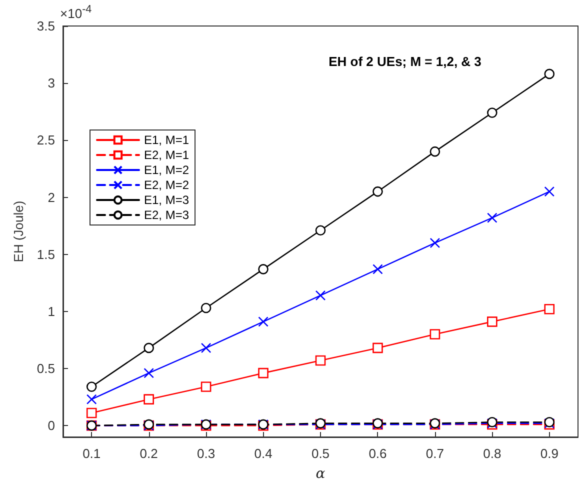  I want to click on x-tick-label: 0.2, so click(149, 453).